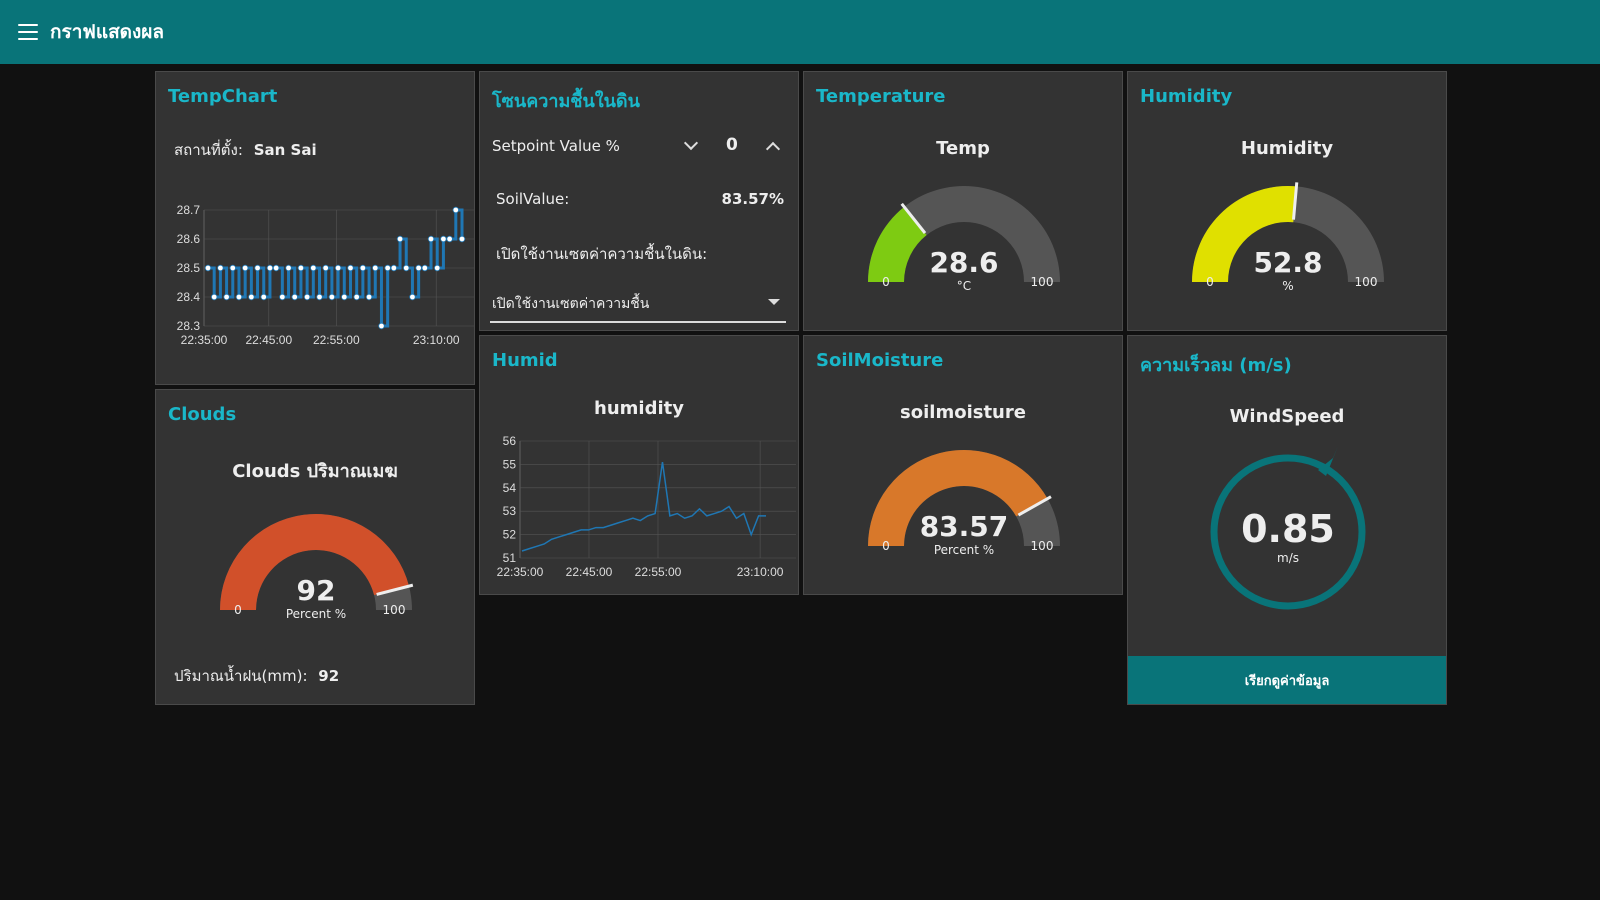 The width and height of the screenshot is (1600, 900). Describe the element at coordinates (189, 210) in the screenshot. I see `y-tick-label: 28.7` at that location.